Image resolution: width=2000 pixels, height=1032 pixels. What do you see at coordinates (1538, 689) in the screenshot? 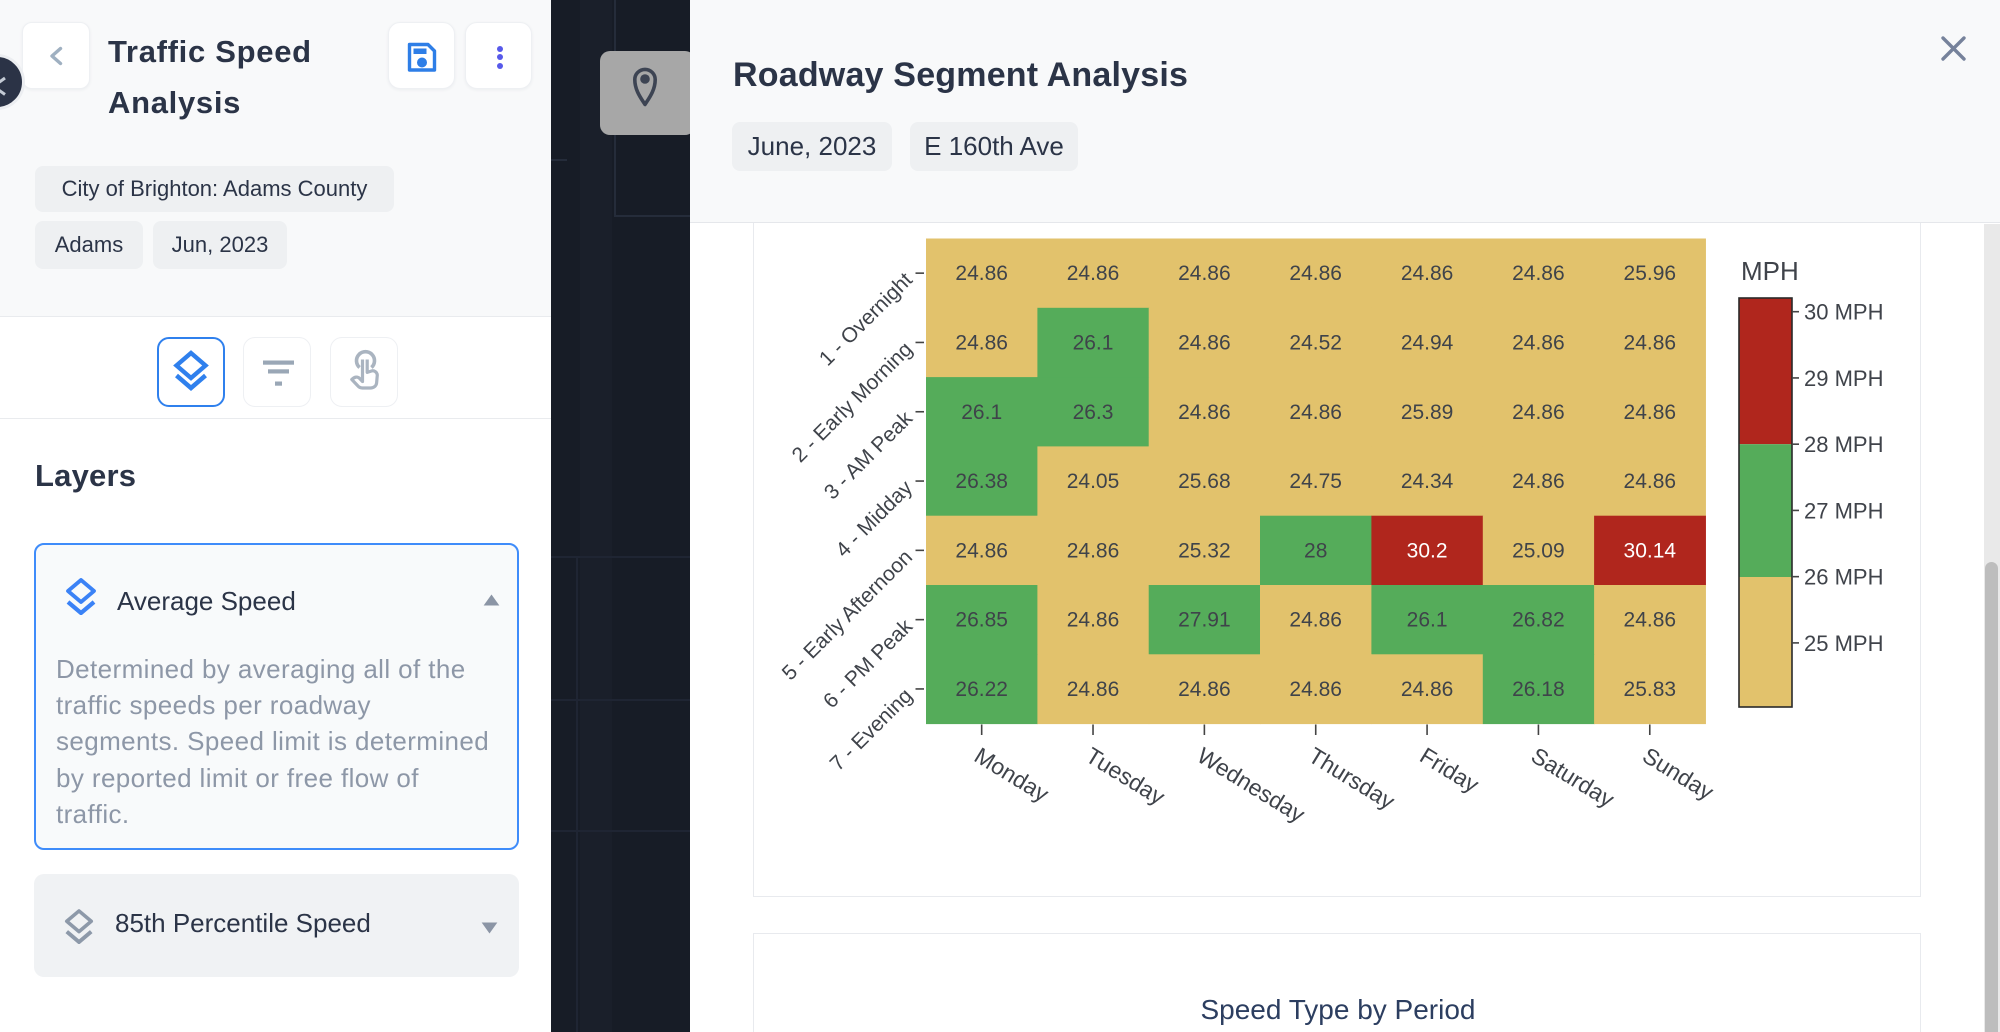
I see `svg-text: 26.18` at bounding box center [1538, 689].